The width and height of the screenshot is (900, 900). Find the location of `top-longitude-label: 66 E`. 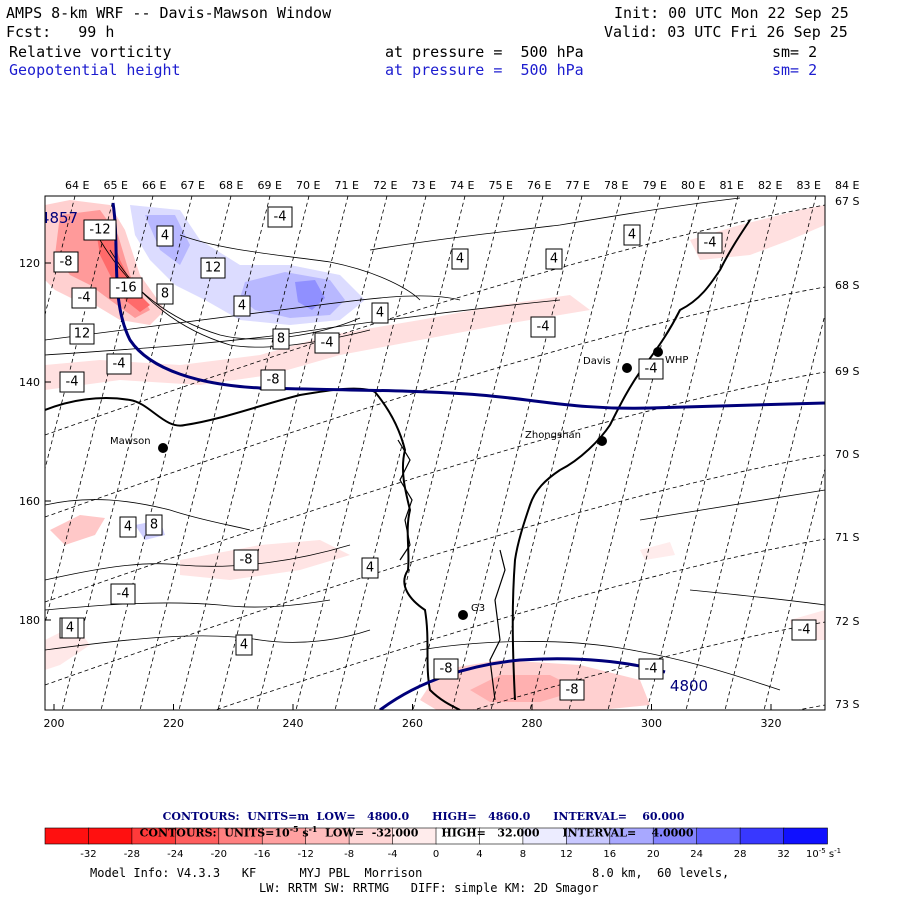

top-longitude-label: 66 E is located at coordinates (154, 185).